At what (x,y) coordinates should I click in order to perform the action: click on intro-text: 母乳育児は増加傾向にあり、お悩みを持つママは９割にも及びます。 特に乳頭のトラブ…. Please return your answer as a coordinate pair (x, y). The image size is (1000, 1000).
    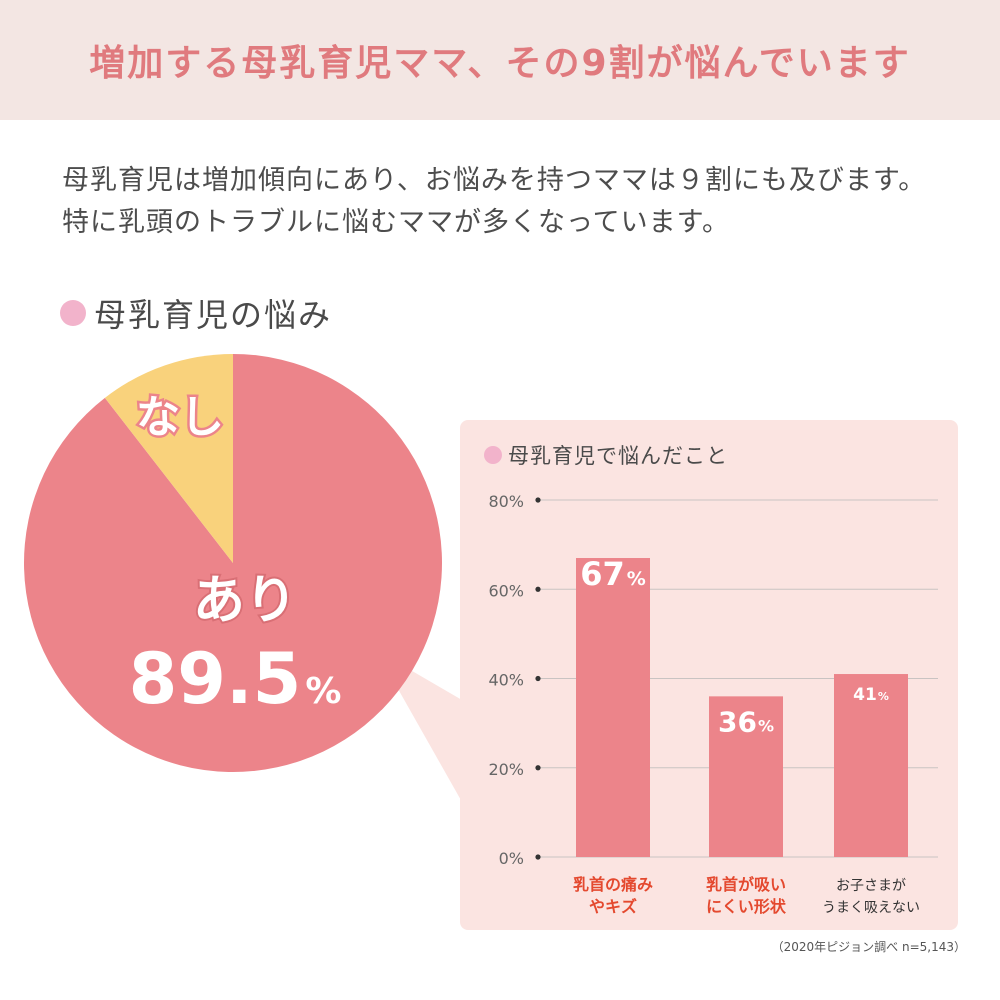
    Looking at the image, I should click on (512, 202).